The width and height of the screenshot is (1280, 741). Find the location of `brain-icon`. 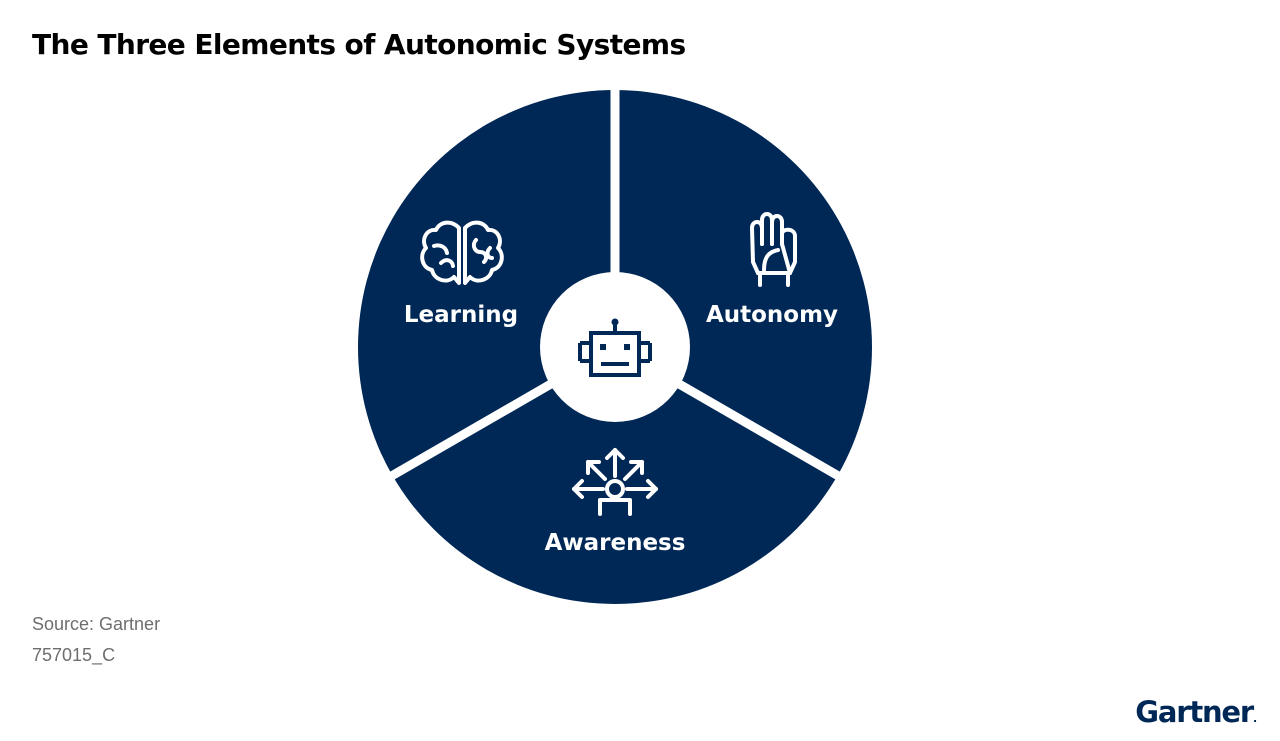

brain-icon is located at coordinates (462, 252).